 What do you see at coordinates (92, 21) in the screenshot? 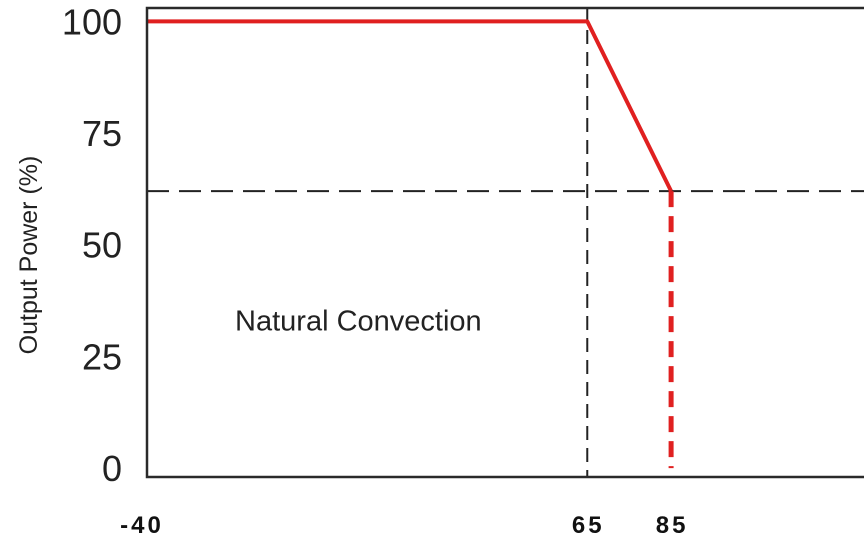
I see `y-tick-label: 100` at bounding box center [92, 21].